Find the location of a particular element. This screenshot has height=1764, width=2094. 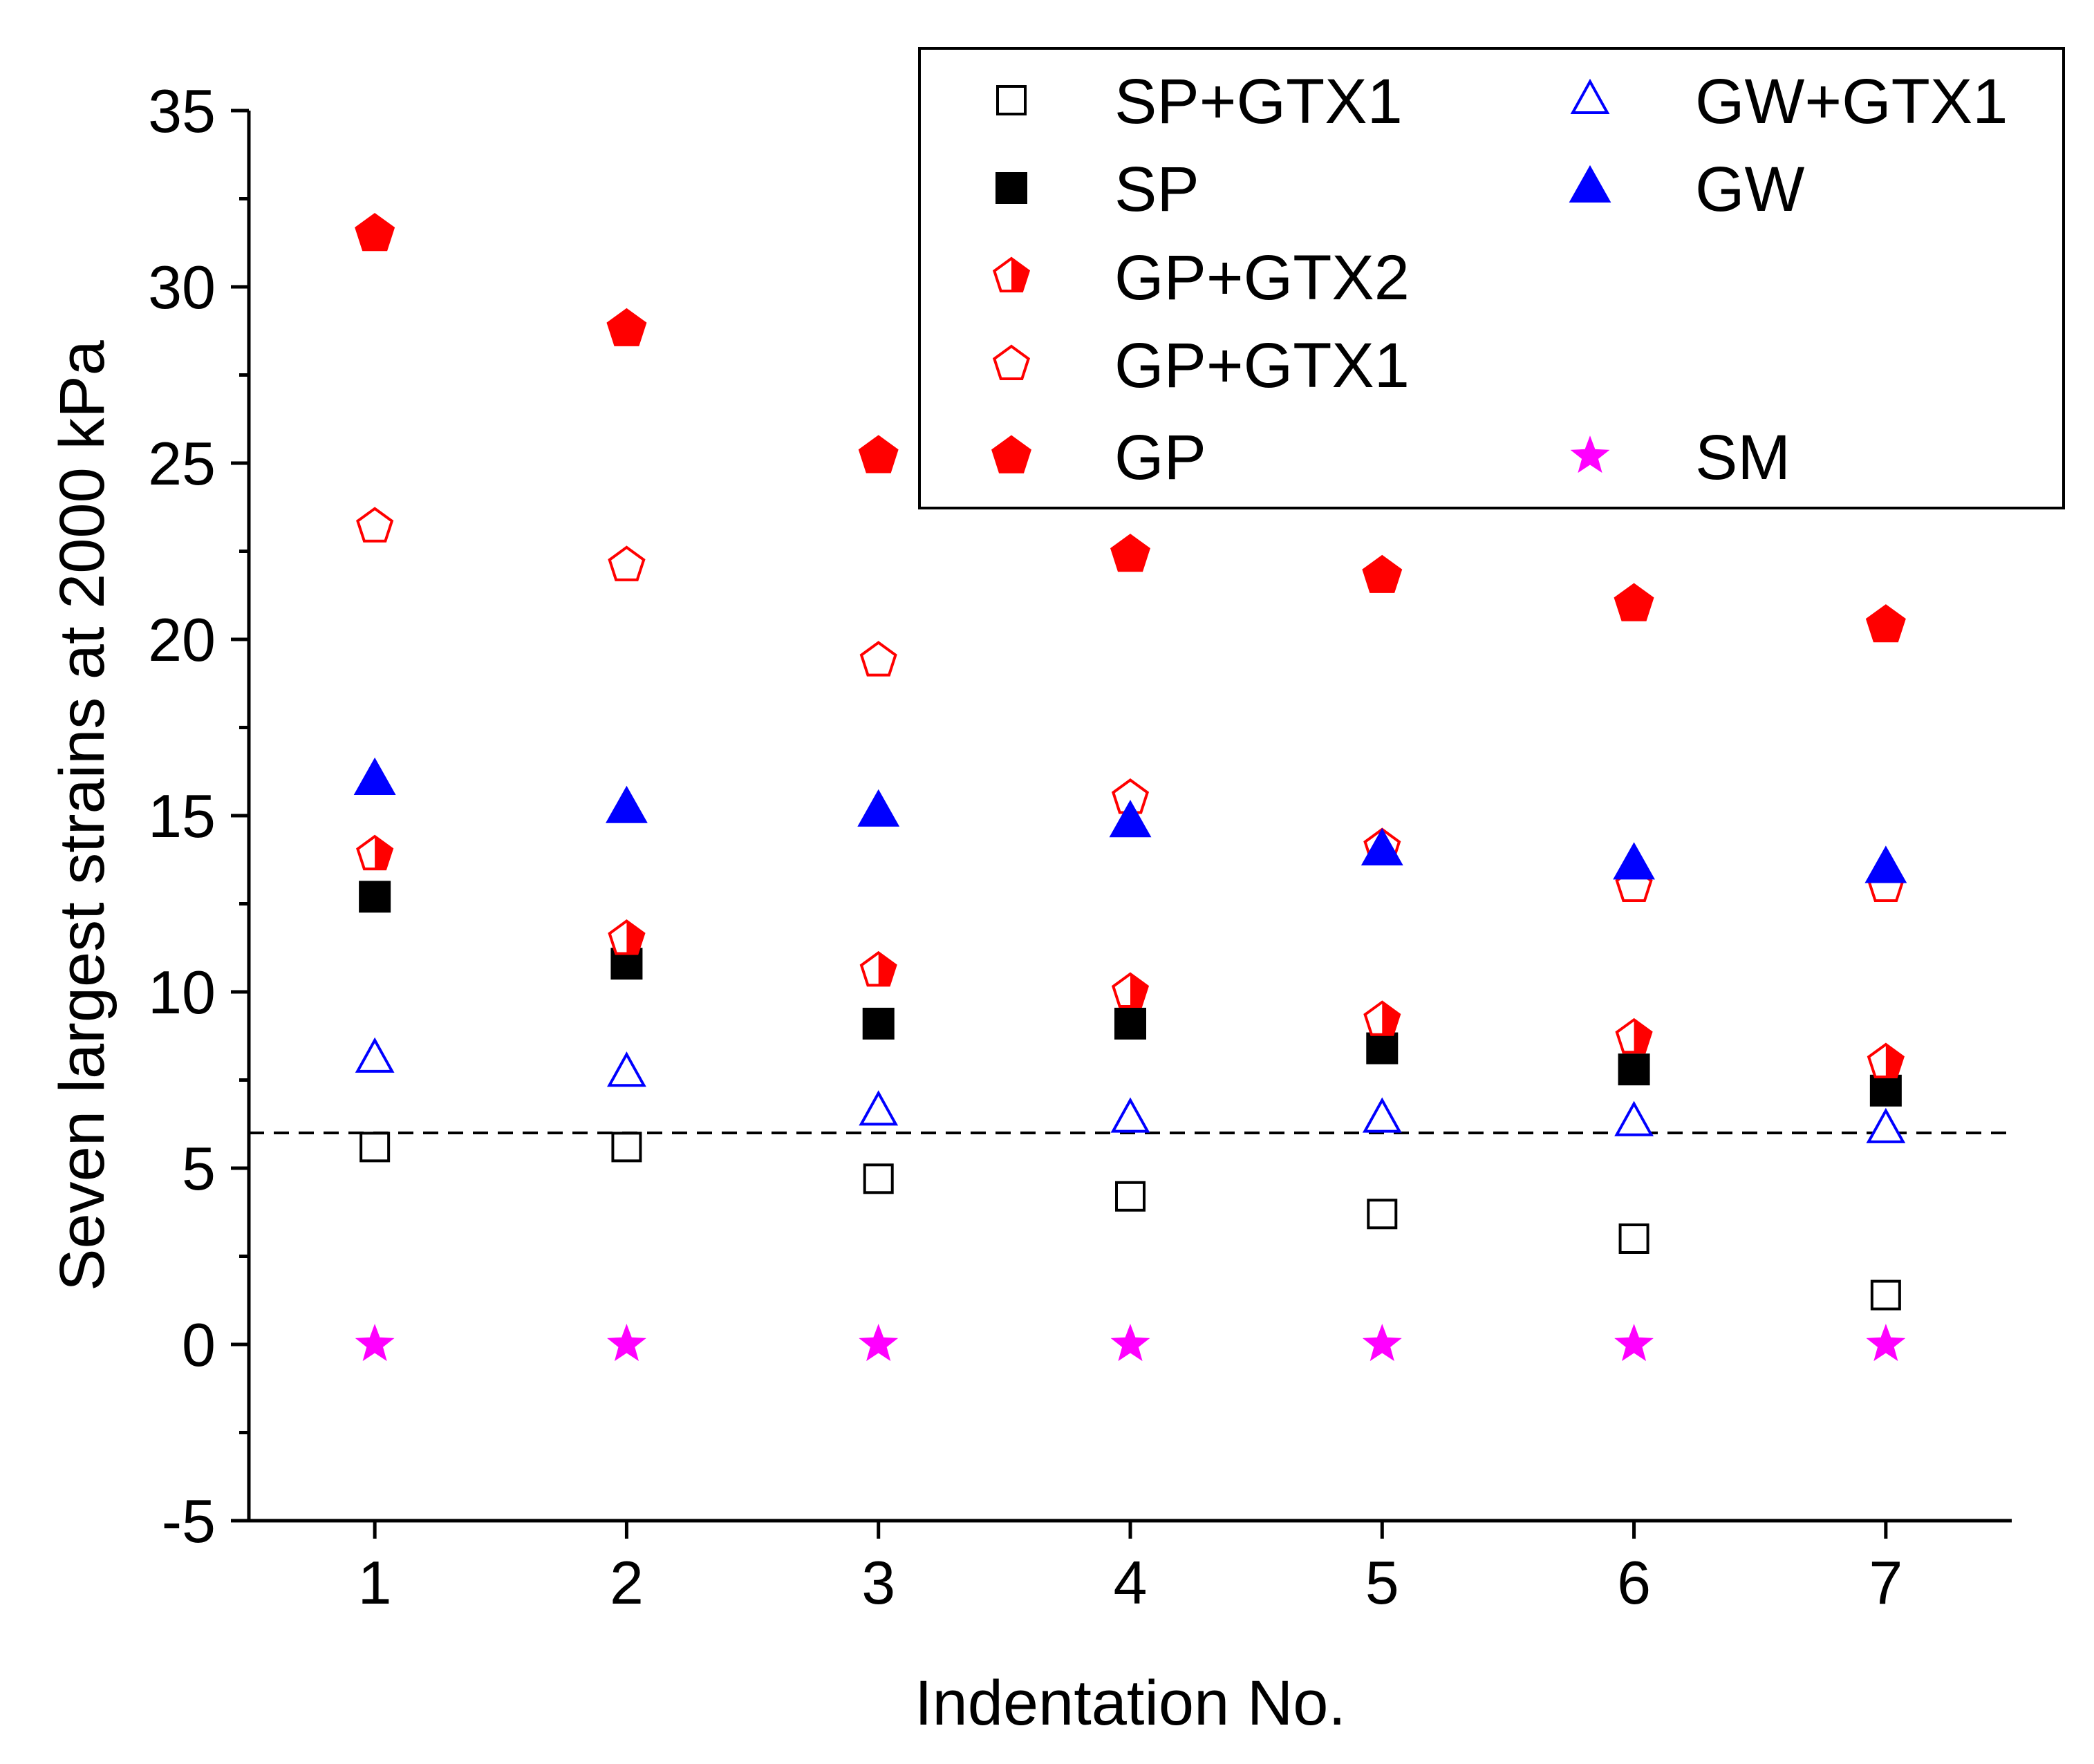

x-tick-label: 4 is located at coordinates (1131, 1582).